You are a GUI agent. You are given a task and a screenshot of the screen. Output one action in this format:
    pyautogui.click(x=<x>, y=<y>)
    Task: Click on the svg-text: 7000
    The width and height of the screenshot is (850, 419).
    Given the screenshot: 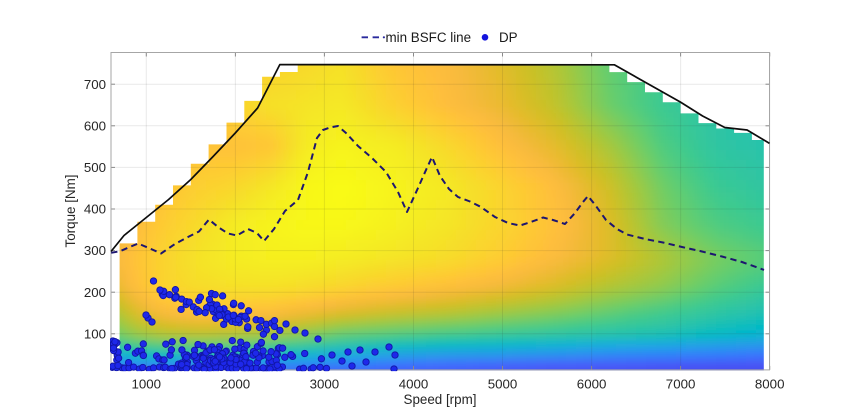 What is the action you would take?
    pyautogui.click(x=681, y=384)
    